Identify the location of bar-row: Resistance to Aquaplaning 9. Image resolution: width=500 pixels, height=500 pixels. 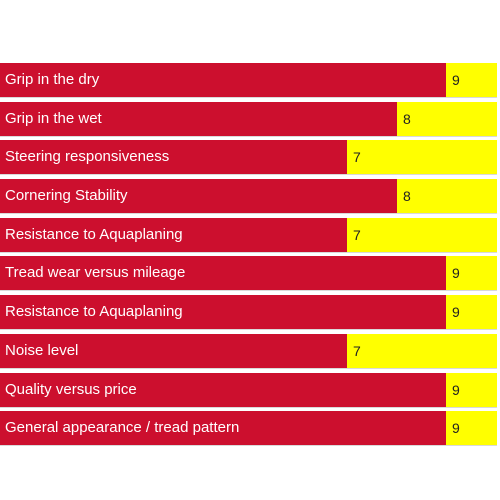
(248, 313).